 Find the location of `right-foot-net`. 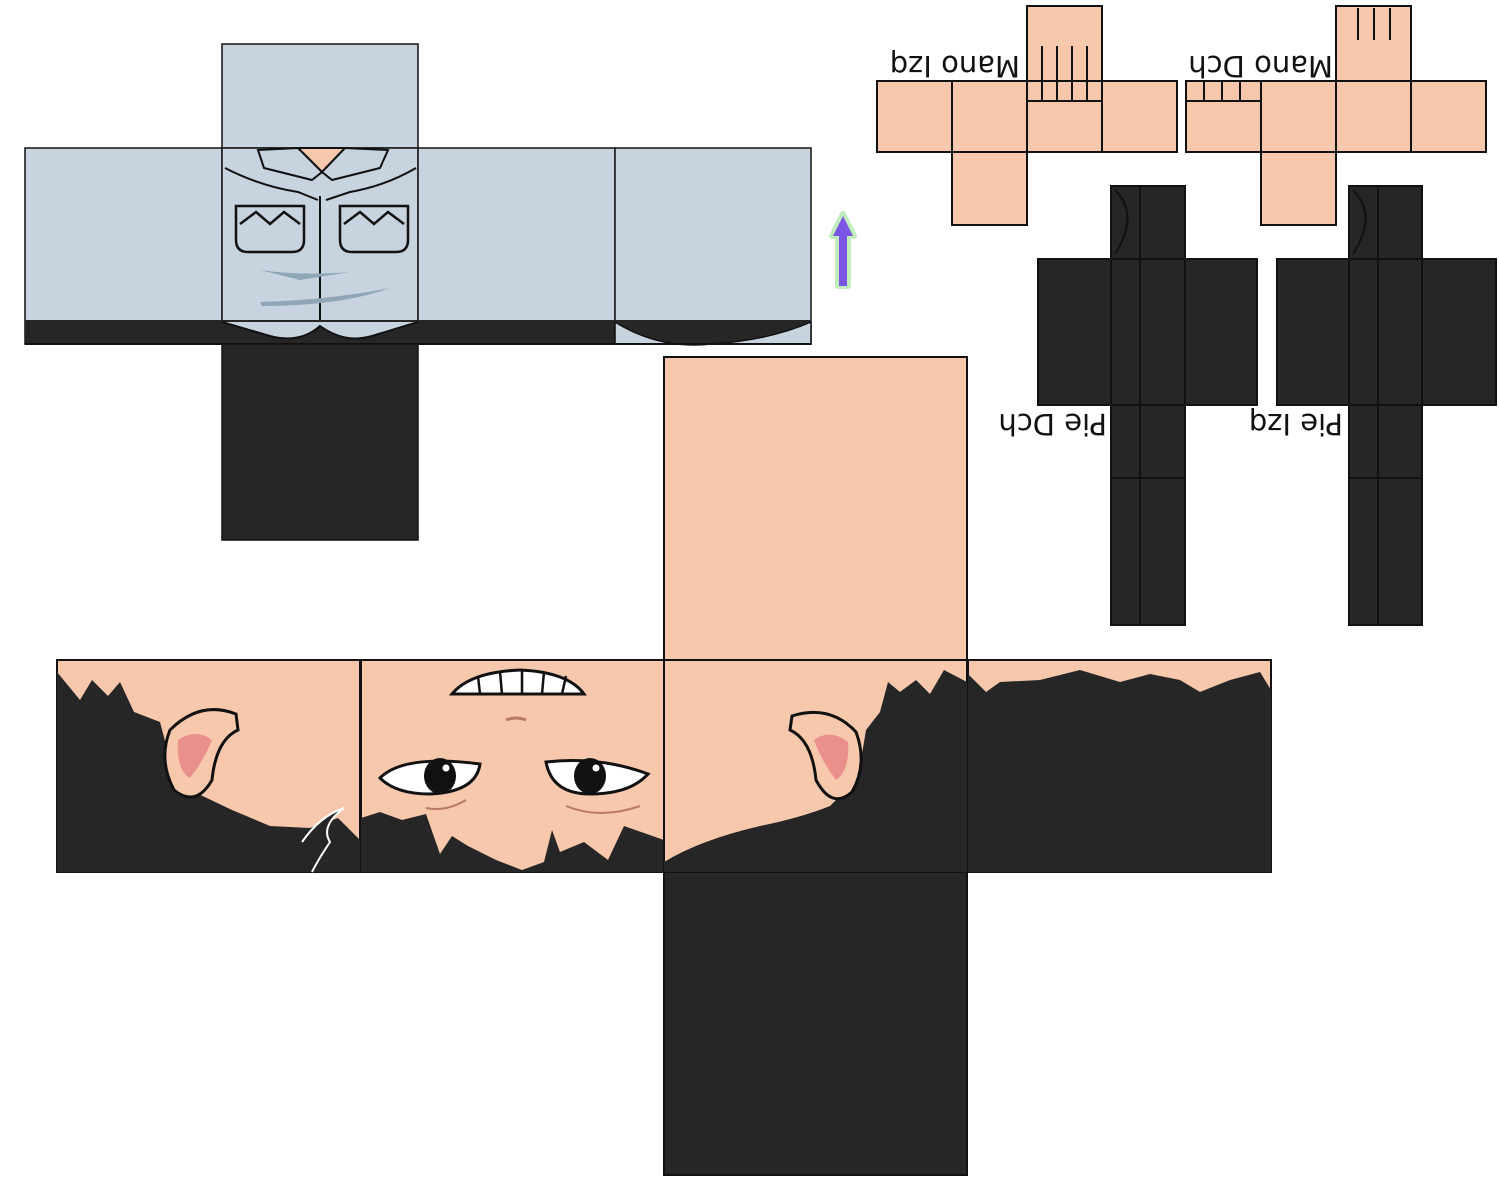

right-foot-net is located at coordinates (1147, 405).